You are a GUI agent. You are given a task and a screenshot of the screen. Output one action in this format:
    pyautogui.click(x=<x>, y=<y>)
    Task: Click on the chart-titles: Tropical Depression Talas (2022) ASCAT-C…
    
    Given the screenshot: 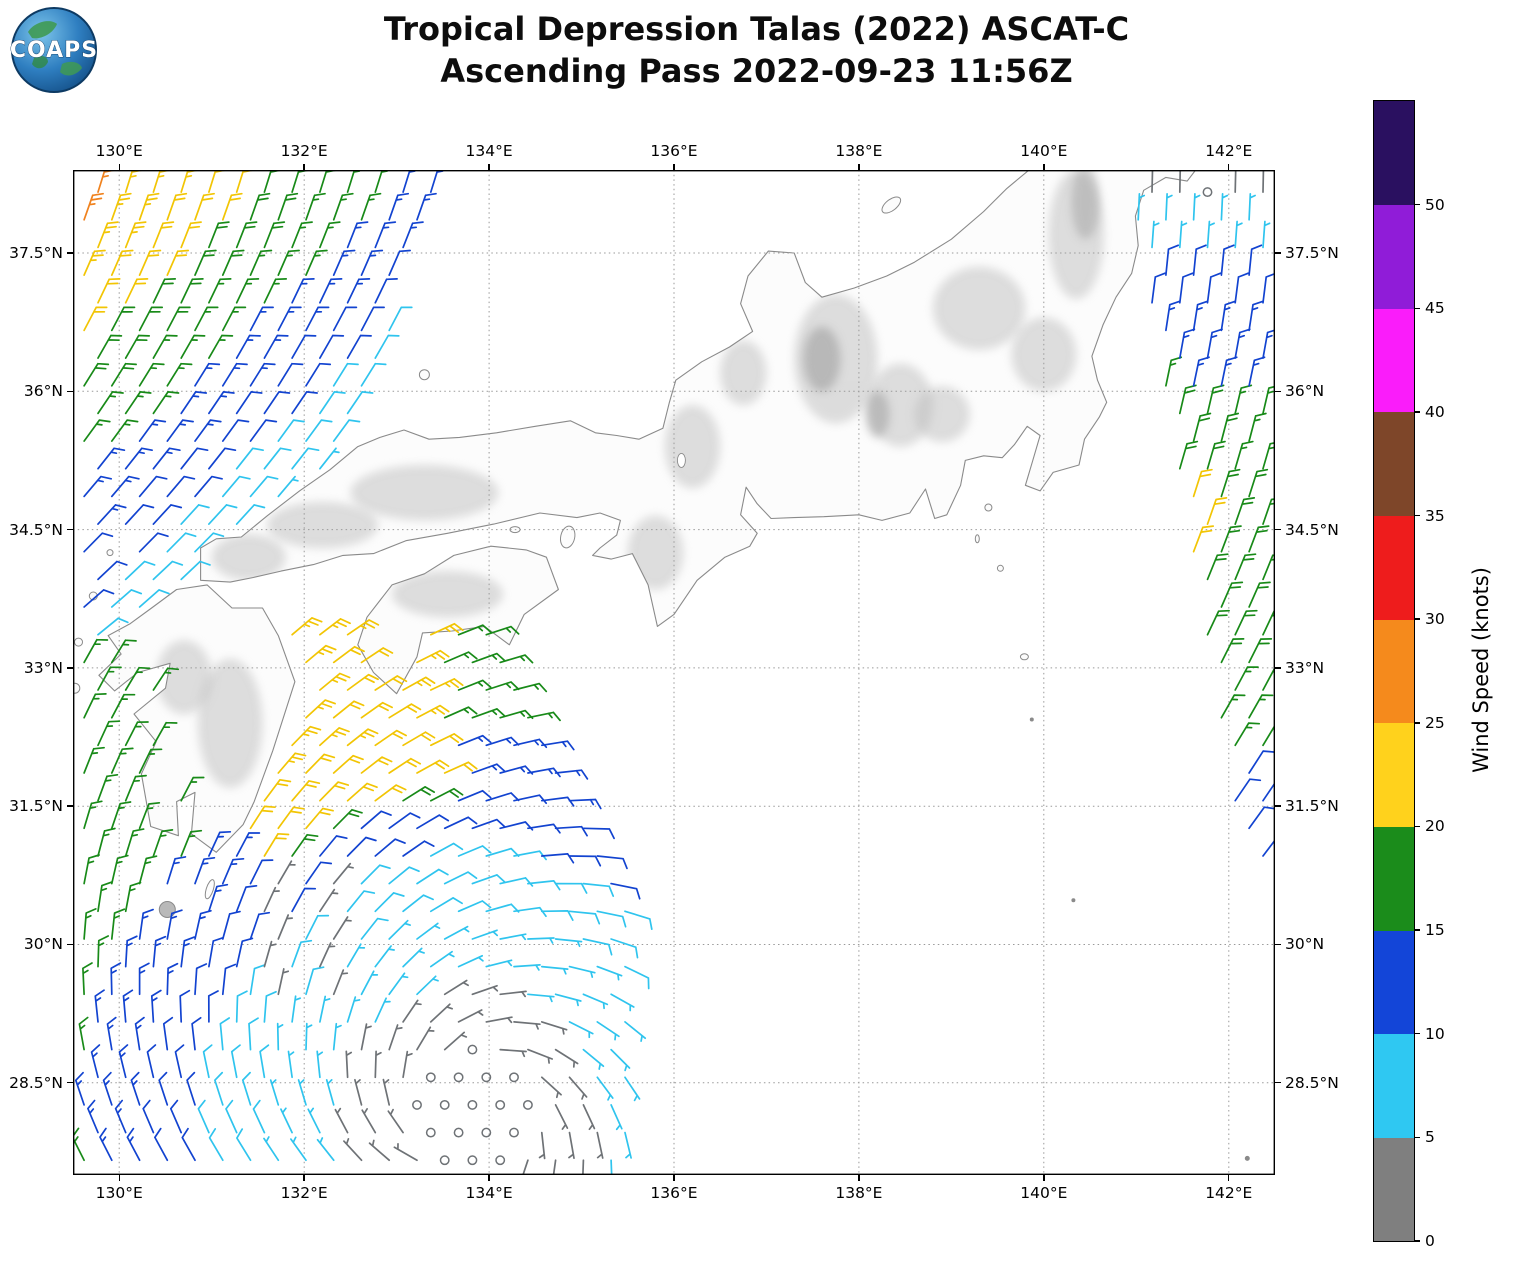 What is the action you would take?
    pyautogui.click(x=756, y=50)
    